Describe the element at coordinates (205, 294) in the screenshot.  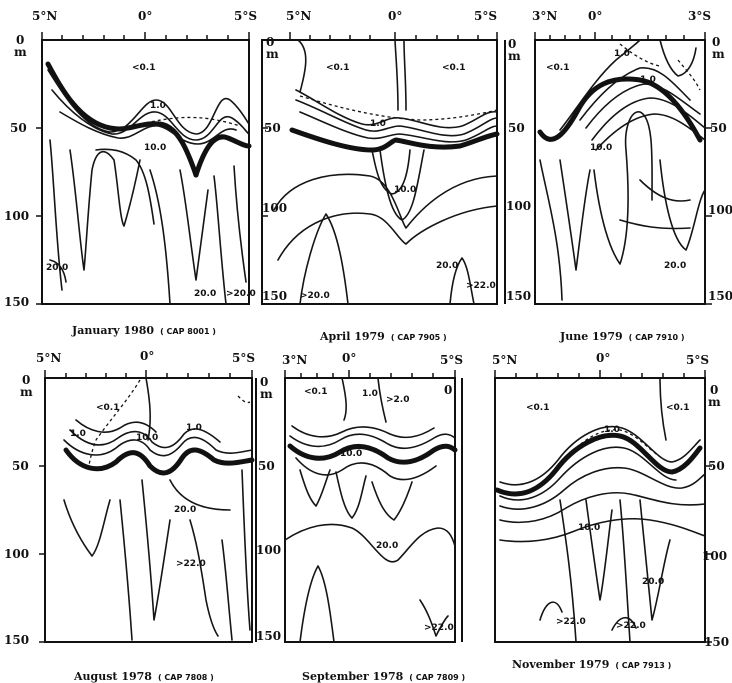
I see `contour-label-20b: 20.0` at that location.